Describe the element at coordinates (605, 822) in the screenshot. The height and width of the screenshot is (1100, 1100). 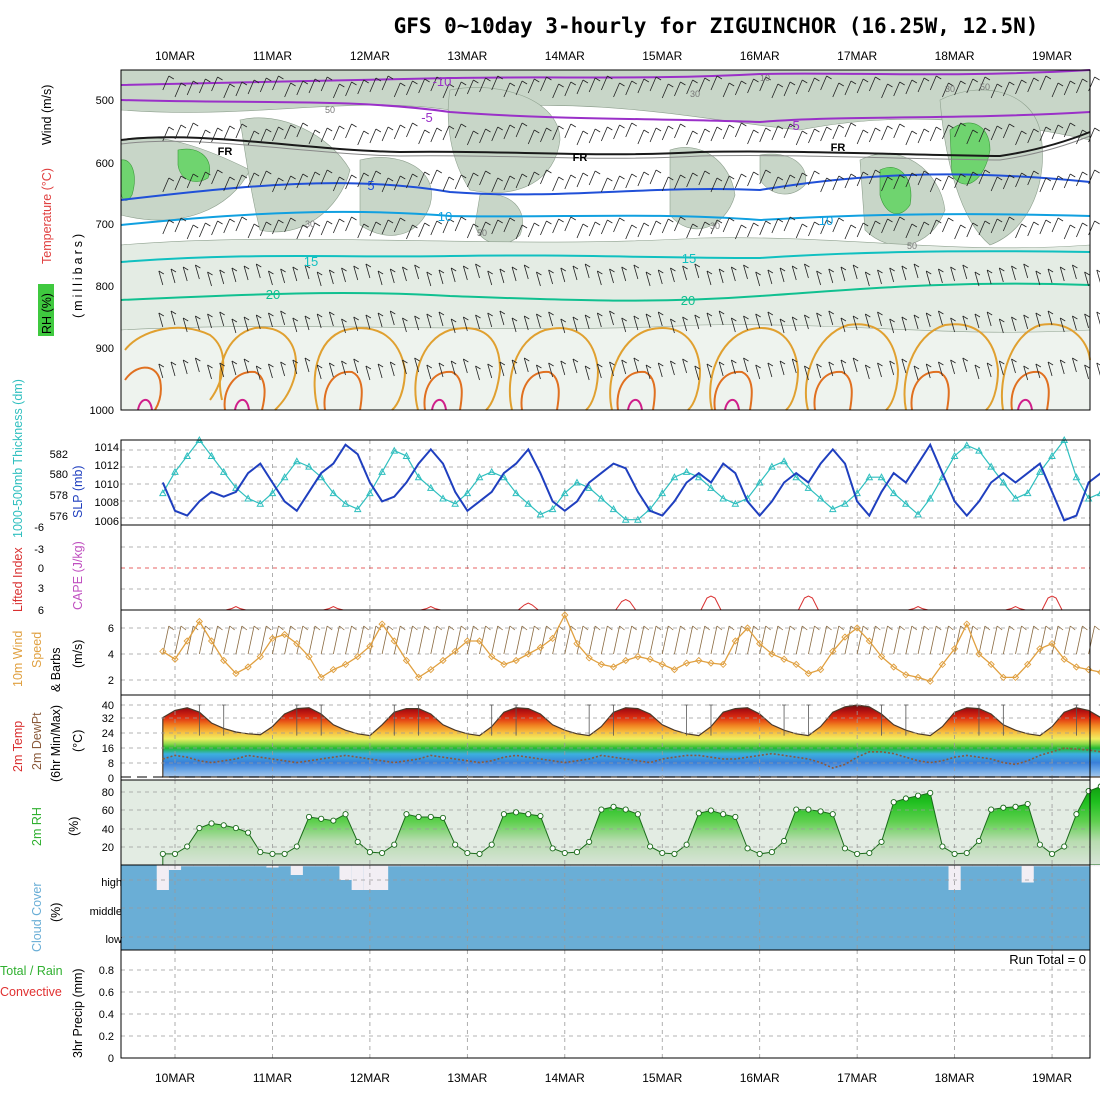
I see `rh-grid` at that location.